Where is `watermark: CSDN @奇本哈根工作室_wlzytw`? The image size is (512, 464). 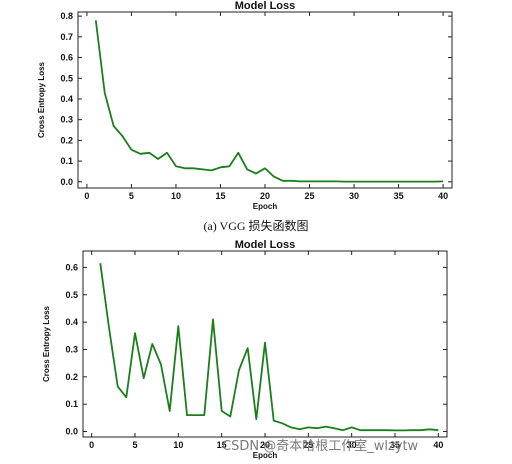
watermark: CSDN @奇本哈根工作室_wlzytw is located at coordinates (320, 446).